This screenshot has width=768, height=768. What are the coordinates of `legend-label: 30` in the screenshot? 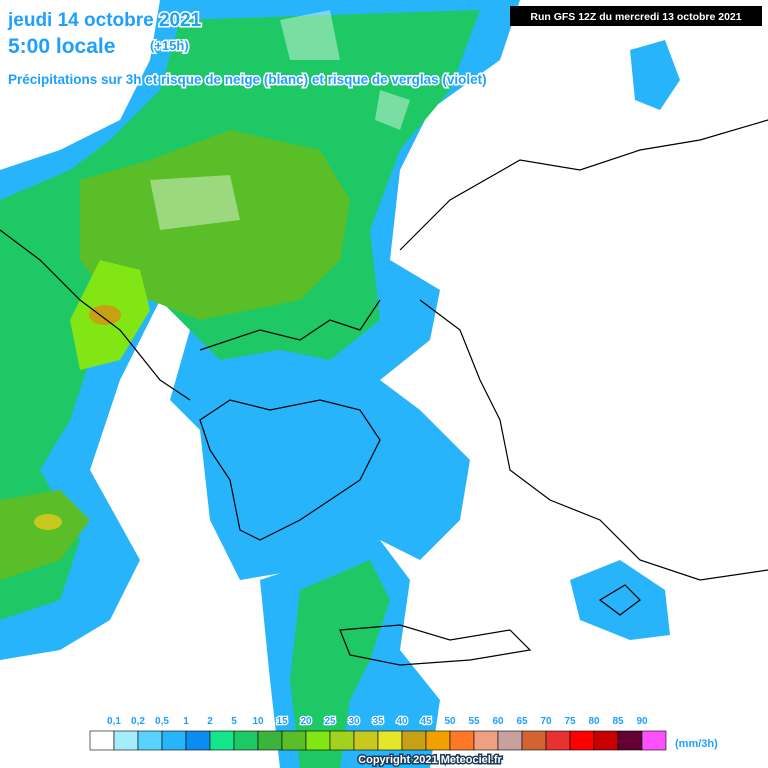 It's located at (354, 721).